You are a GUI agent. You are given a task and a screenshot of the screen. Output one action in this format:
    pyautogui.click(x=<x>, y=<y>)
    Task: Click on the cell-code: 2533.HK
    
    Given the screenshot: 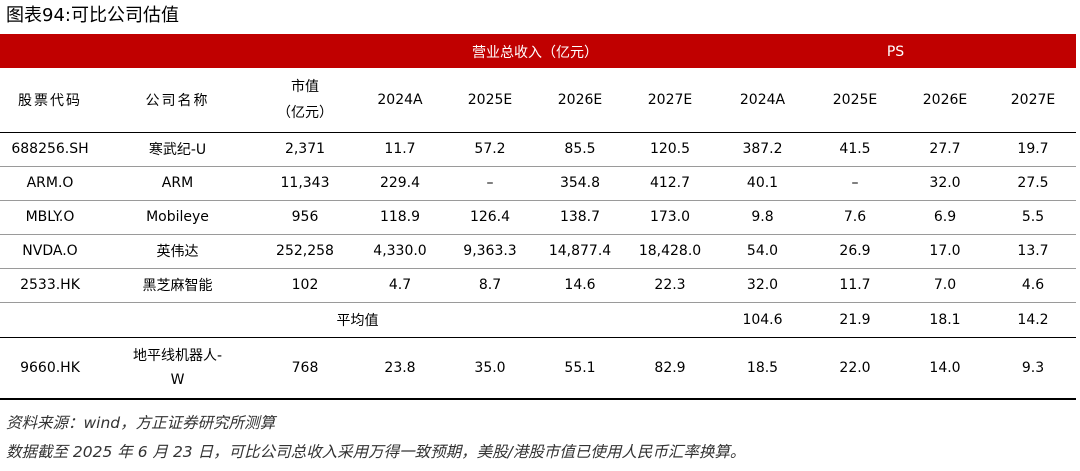 What is the action you would take?
    pyautogui.click(x=50, y=285)
    